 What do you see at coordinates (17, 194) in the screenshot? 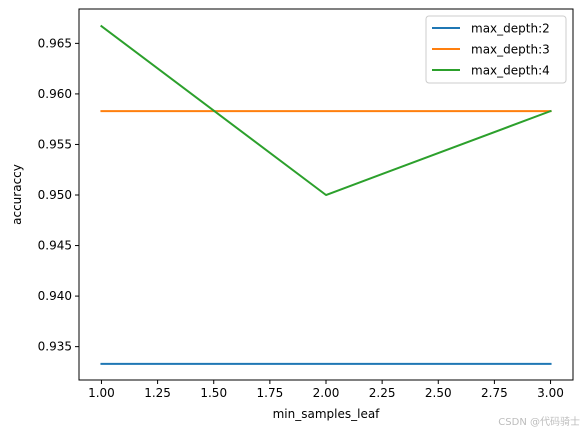
I see `y-axis-label: accuraccy` at bounding box center [17, 194].